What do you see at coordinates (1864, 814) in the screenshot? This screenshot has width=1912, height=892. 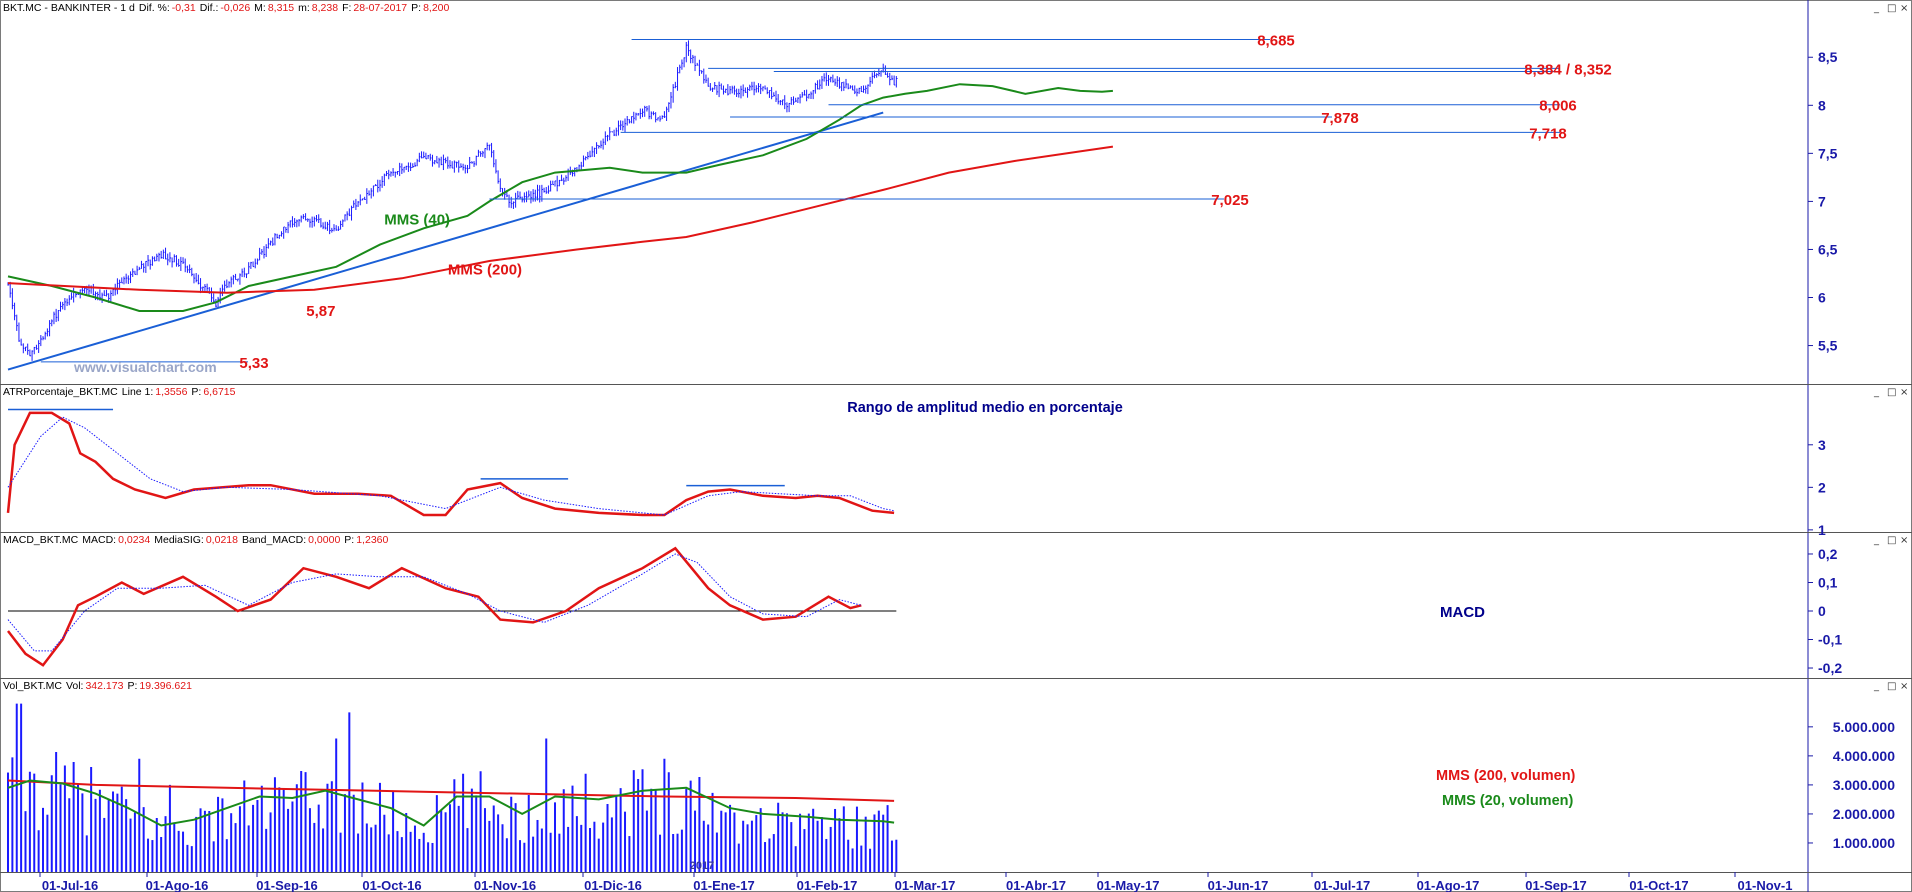 I see `y-tick-label: 2.000.000` at bounding box center [1864, 814].